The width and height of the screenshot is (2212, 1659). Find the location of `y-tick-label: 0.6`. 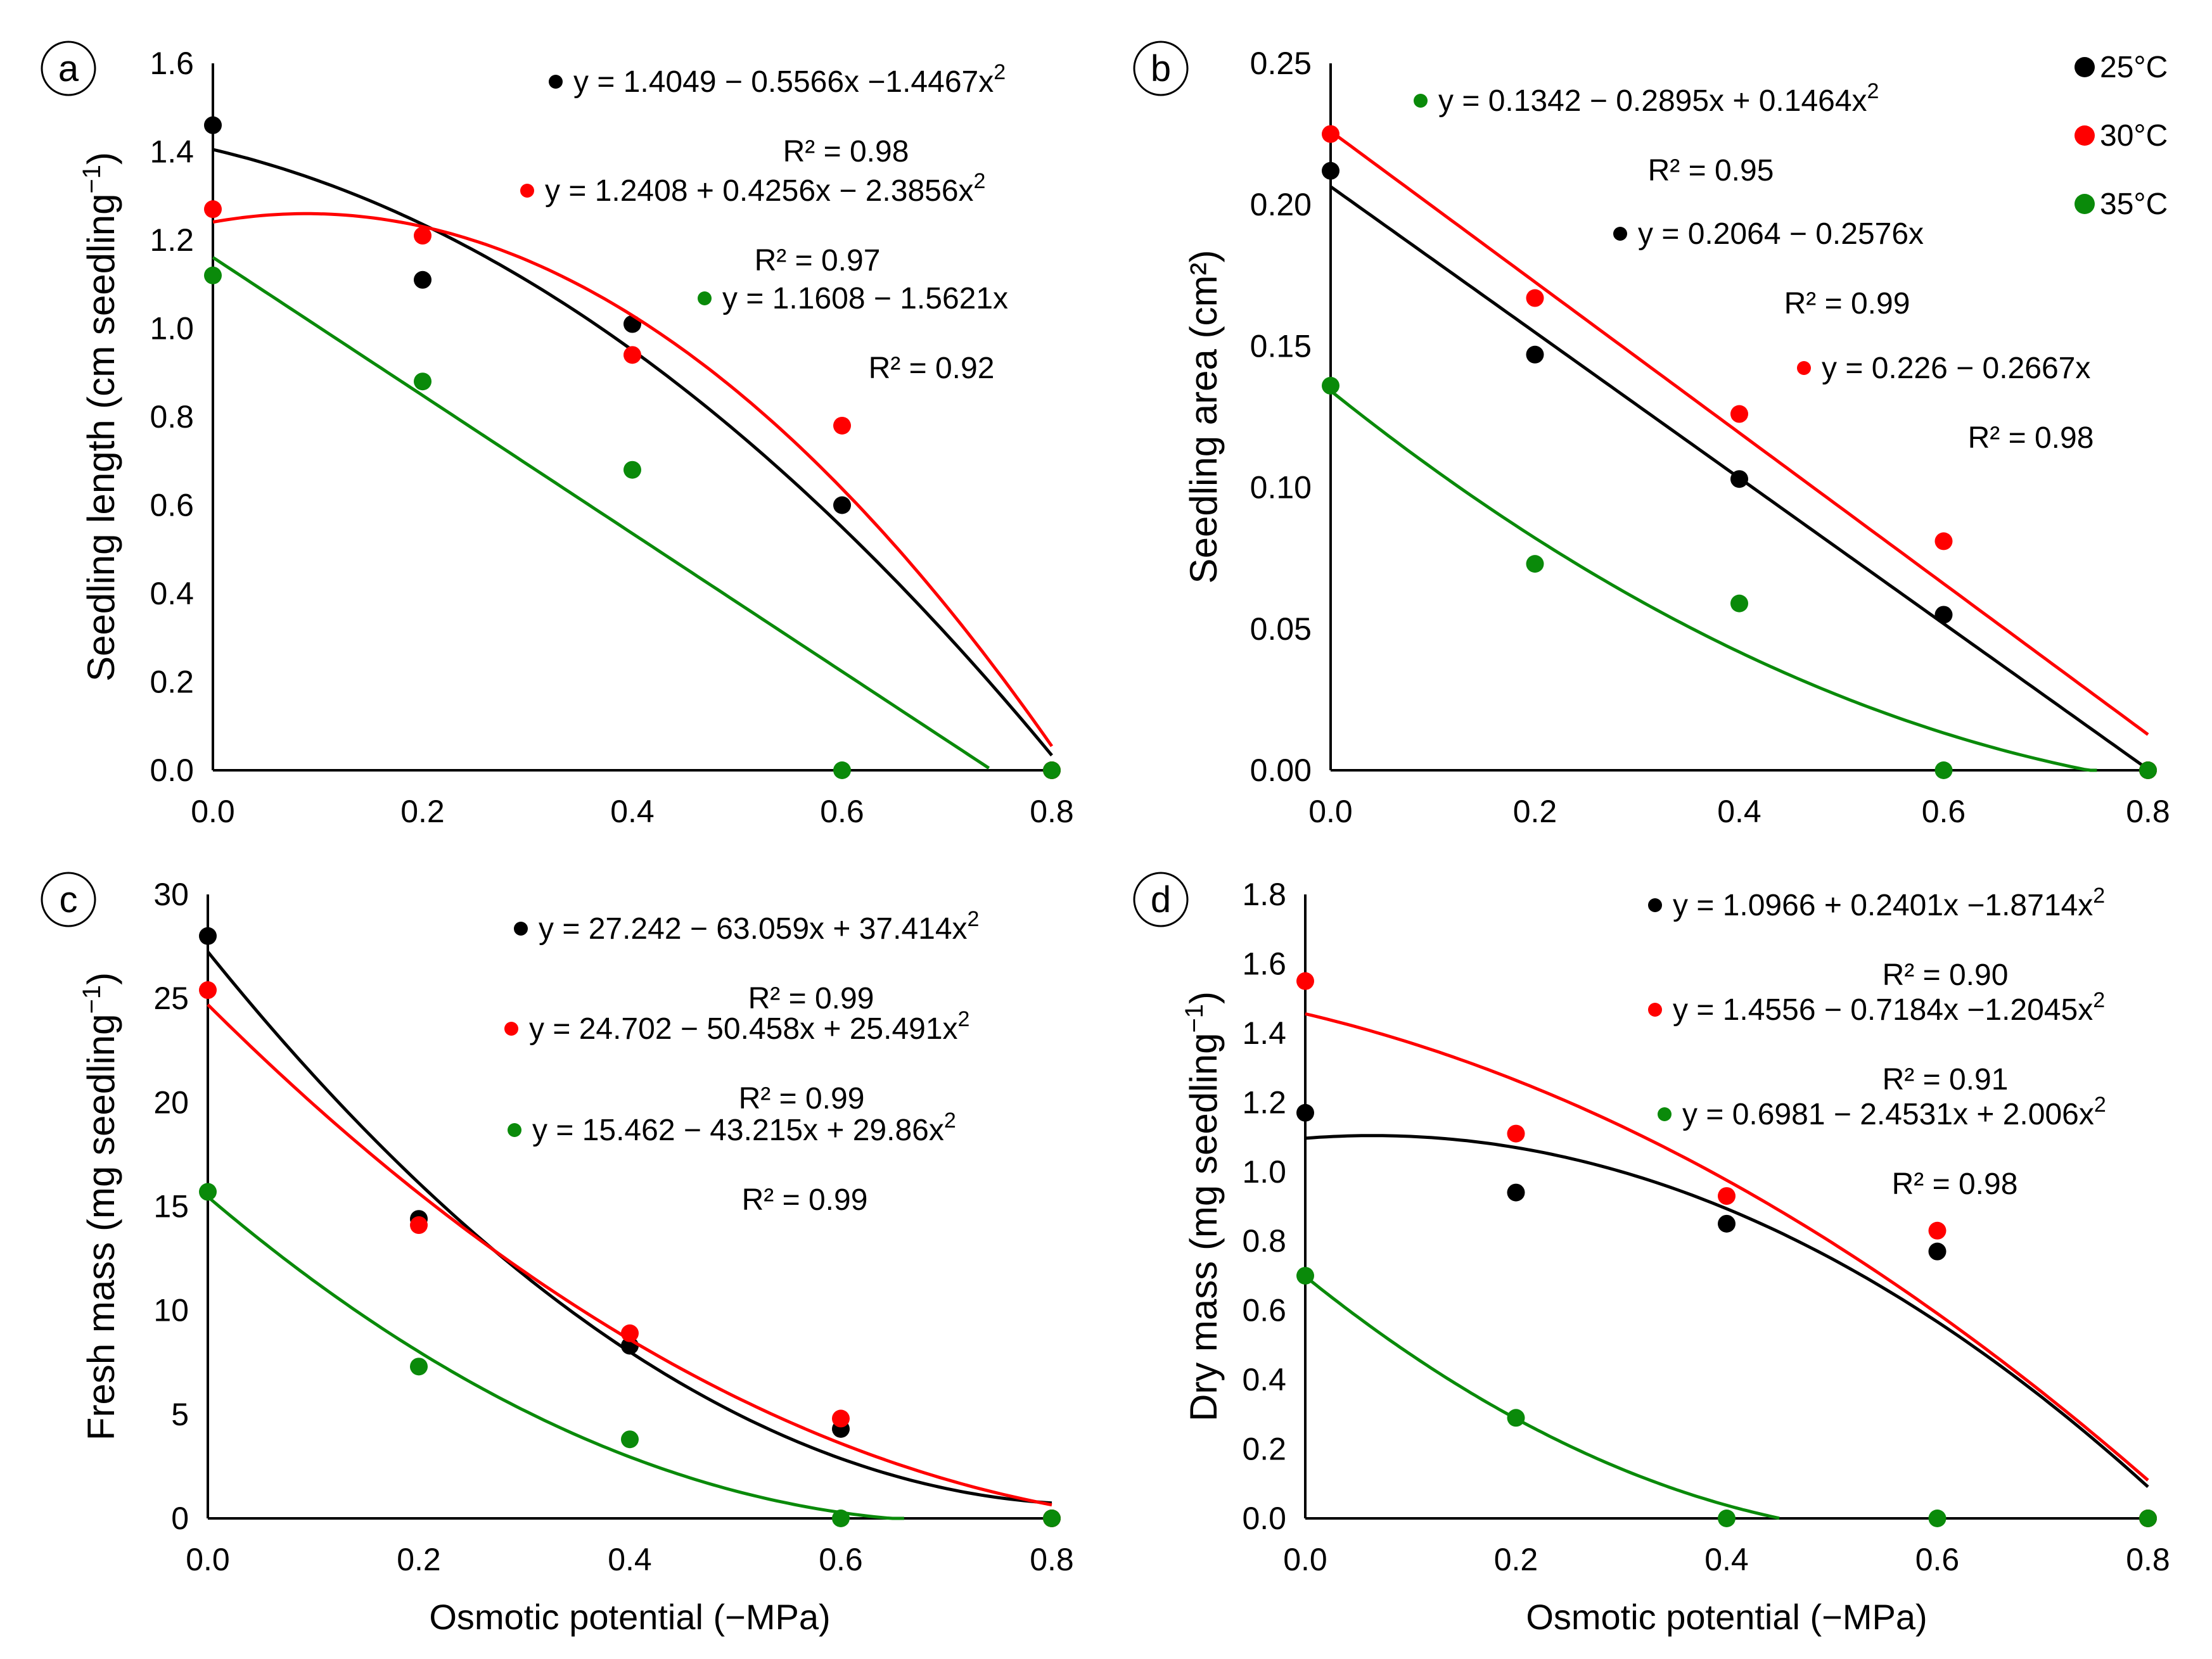

y-tick-label: 0.6 is located at coordinates (172, 505).